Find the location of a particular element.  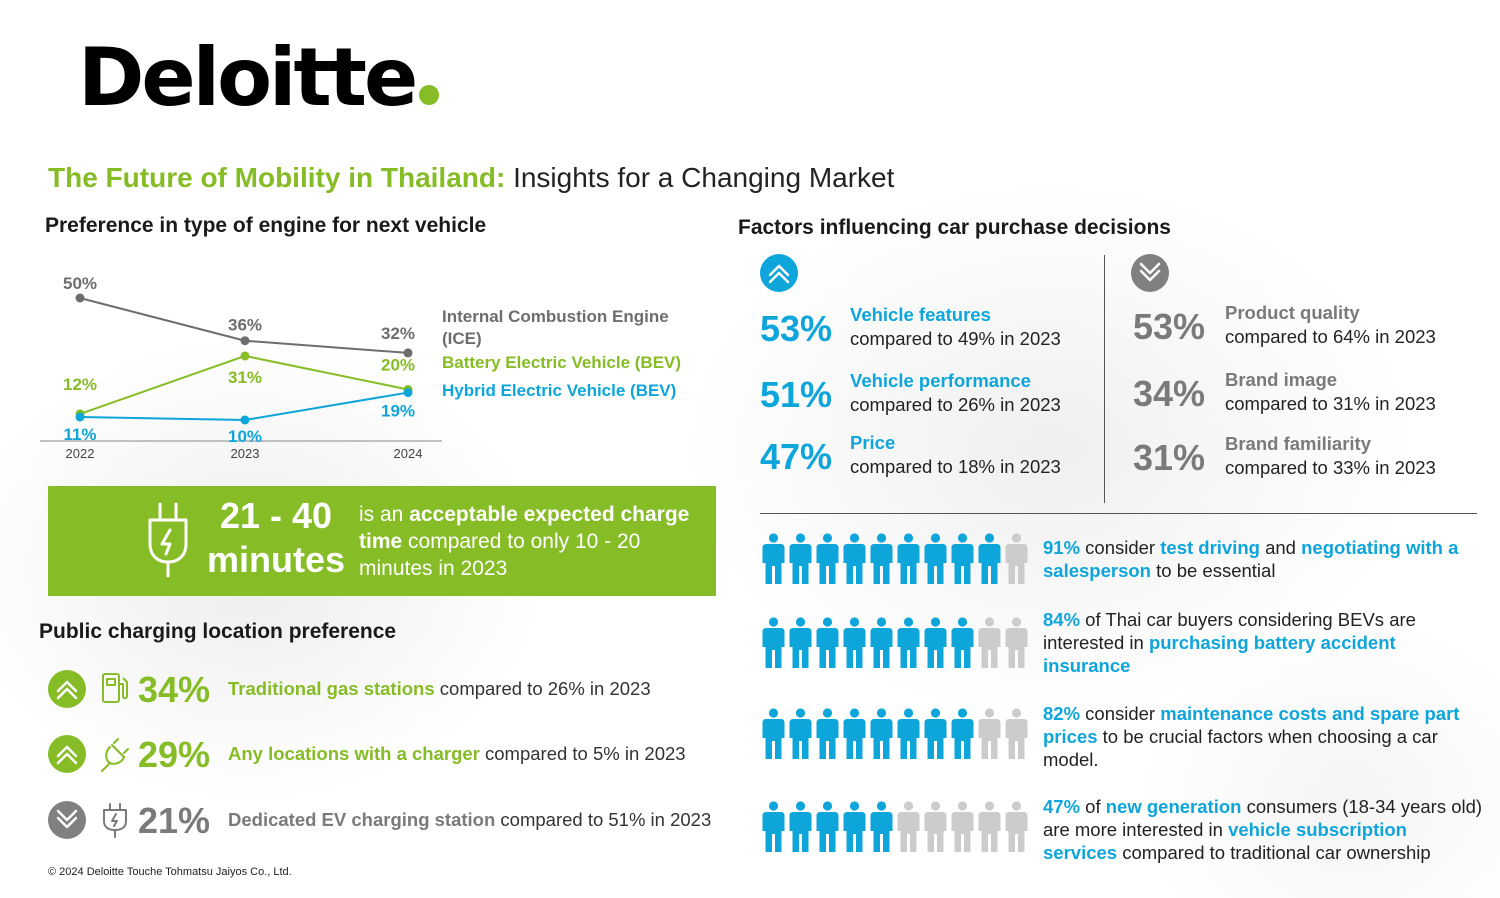

stat-highlight: test driving is located at coordinates (1210, 547).